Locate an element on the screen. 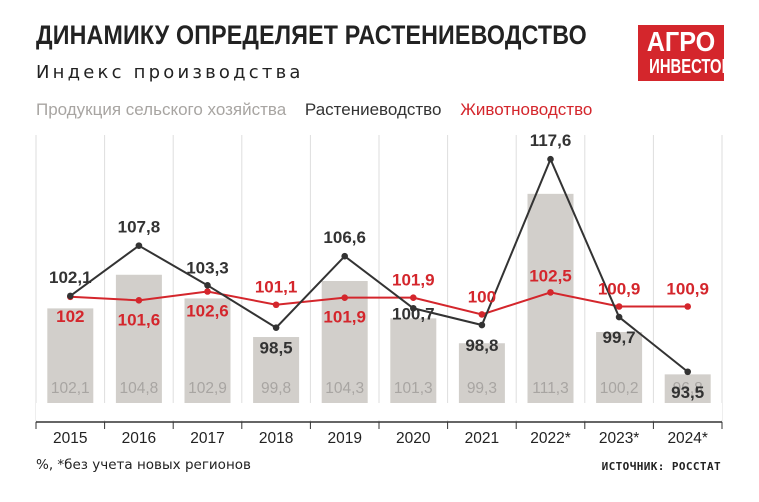  livestock-value-label: 102,6 is located at coordinates (207, 311).